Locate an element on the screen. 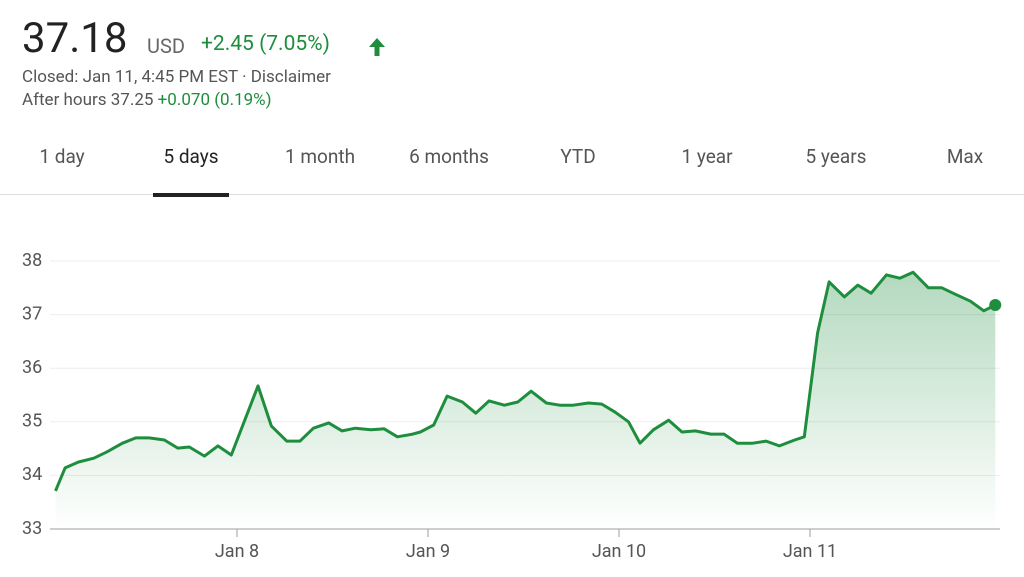  y-tick-label: 33 is located at coordinates (32, 528).